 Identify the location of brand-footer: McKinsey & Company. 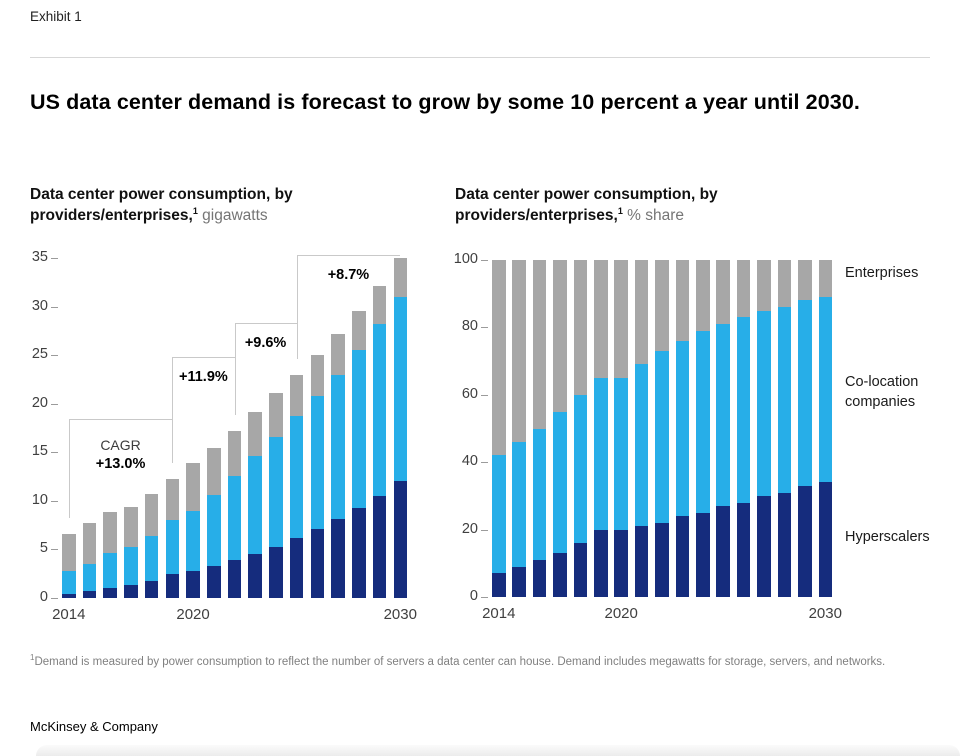
(94, 726).